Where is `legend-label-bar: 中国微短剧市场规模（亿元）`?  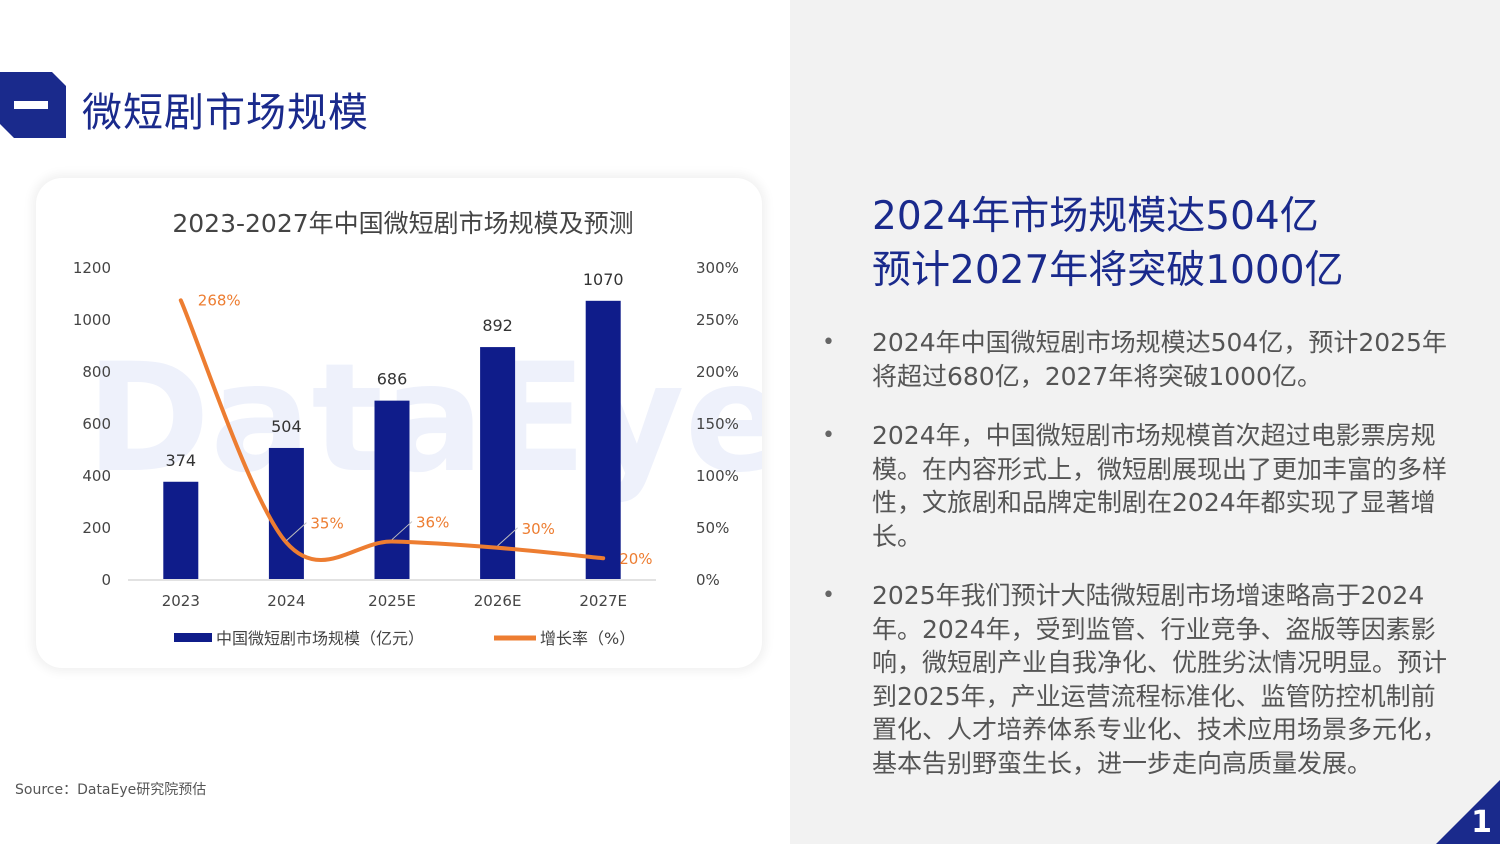 legend-label-bar: 中国微短剧市场规模（亿元） is located at coordinates (320, 638).